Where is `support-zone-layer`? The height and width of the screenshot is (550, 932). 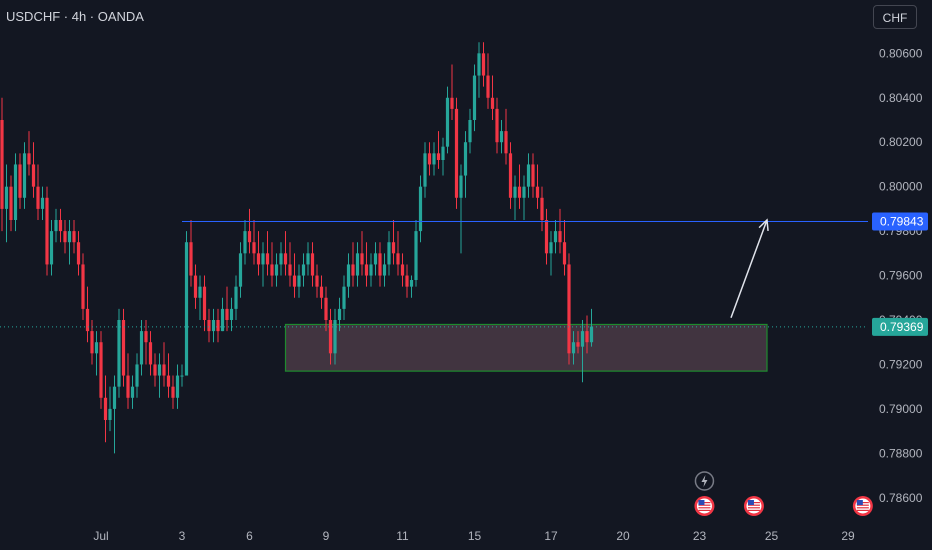 support-zone-layer is located at coordinates (526, 347).